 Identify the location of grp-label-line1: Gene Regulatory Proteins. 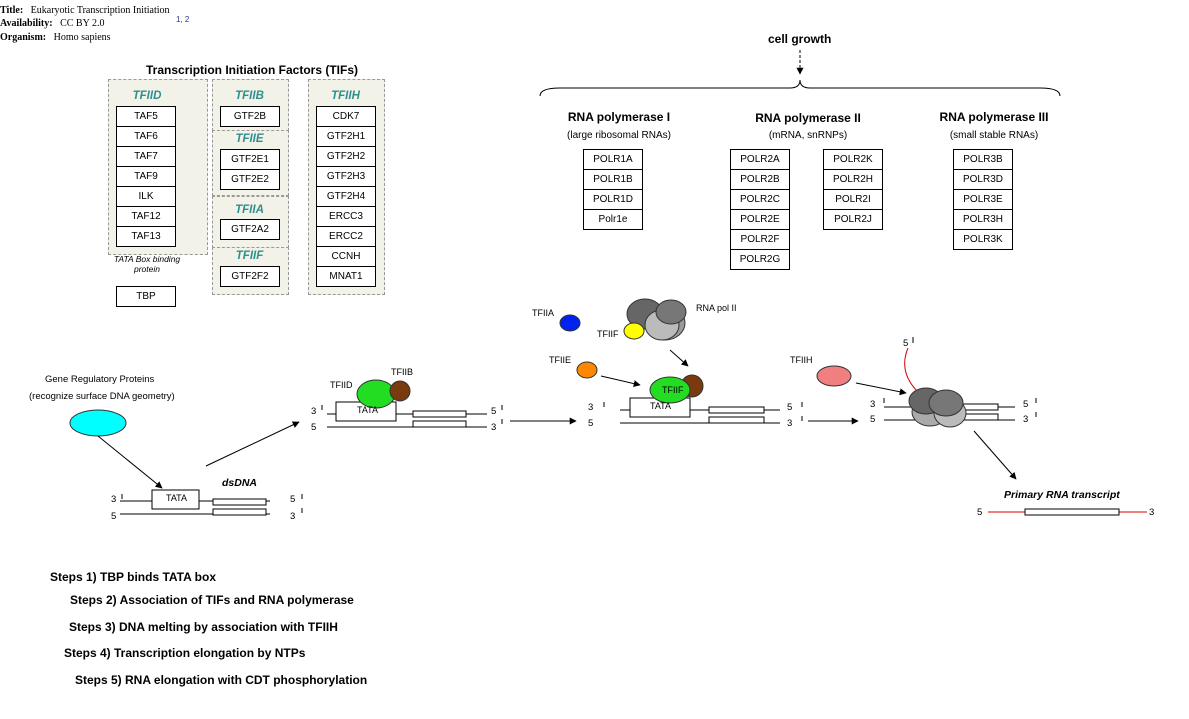
(100, 379).